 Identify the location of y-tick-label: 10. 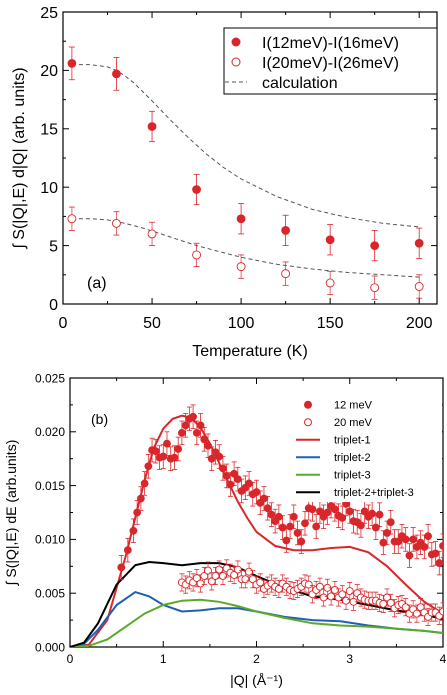
(49, 188).